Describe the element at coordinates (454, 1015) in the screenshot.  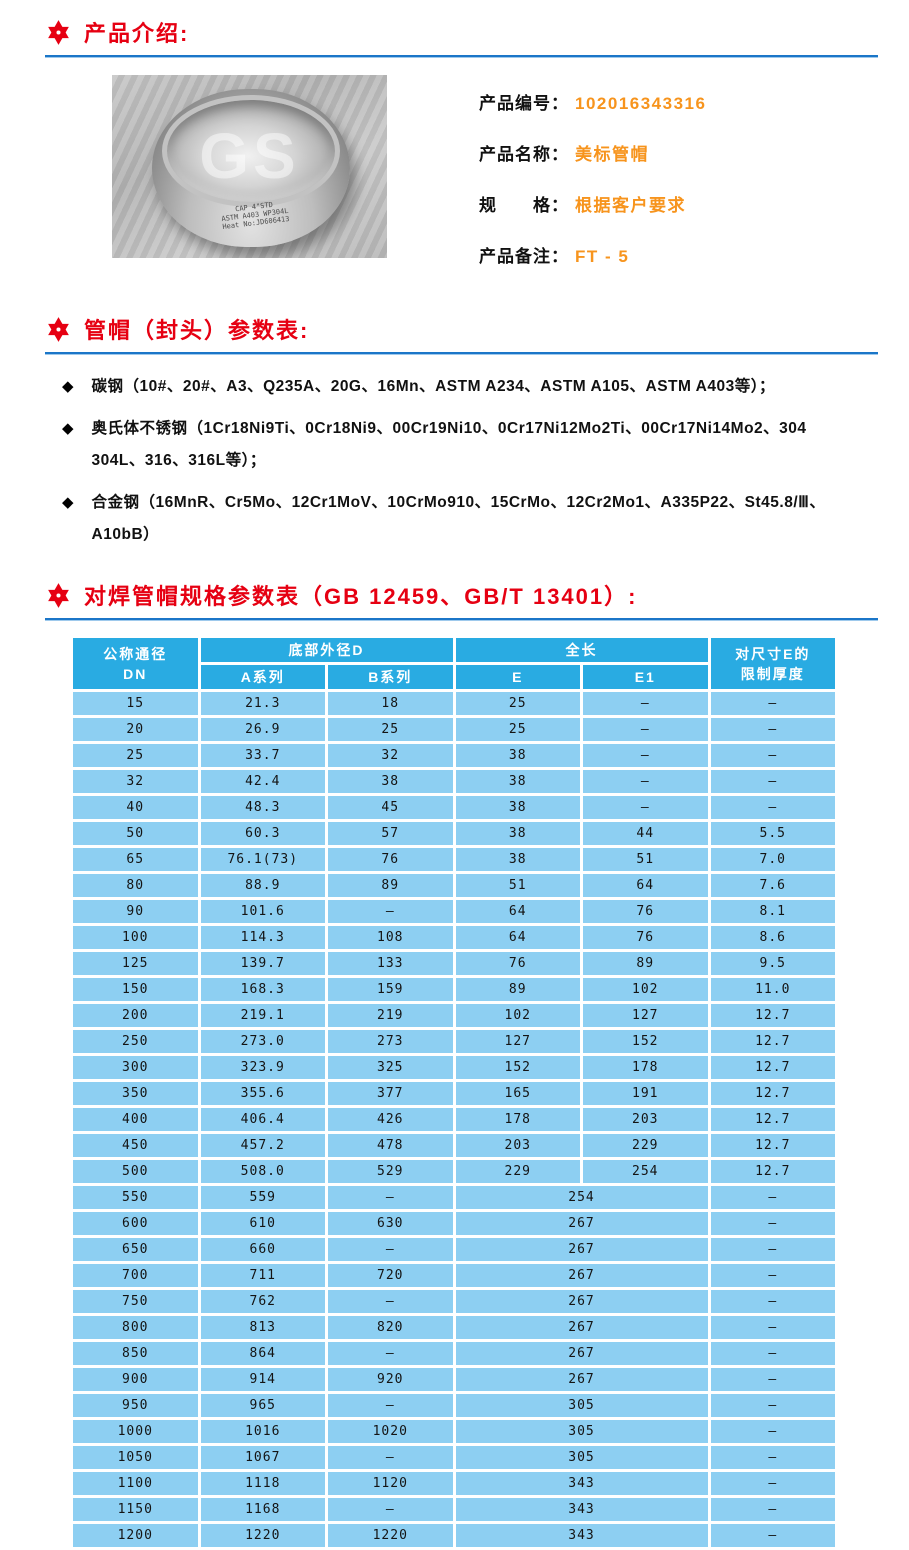
I see `table-row: 200 219.1 219 102 127 12.7` at that location.